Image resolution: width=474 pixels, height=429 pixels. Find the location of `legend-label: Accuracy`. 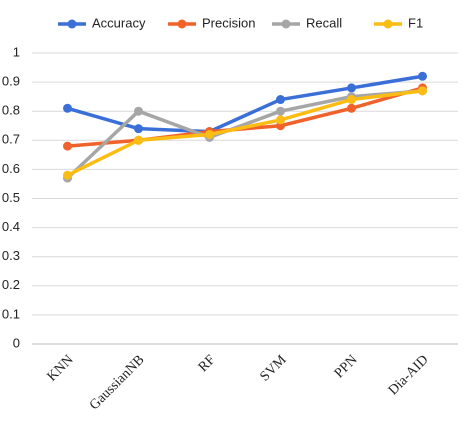

legend-label: Accuracy is located at coordinates (119, 22).